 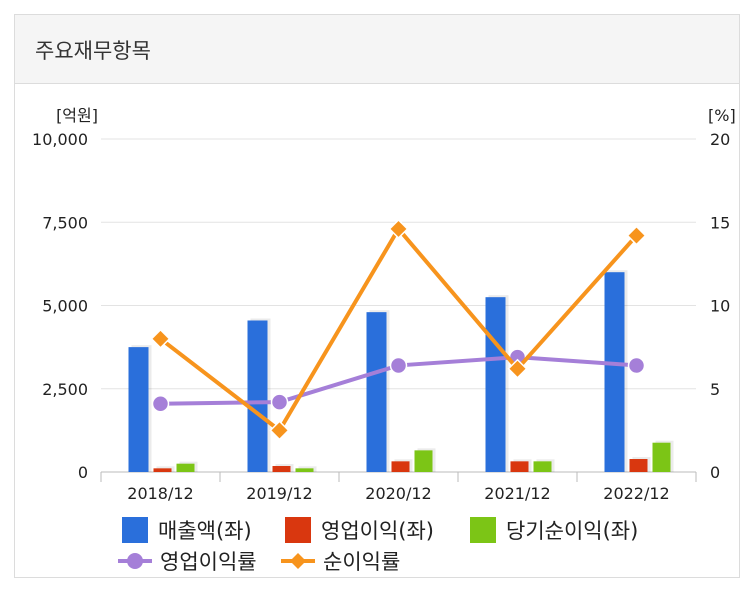 What do you see at coordinates (377, 49) in the screenshot?
I see `panel-header: 주요재무항목` at bounding box center [377, 49].